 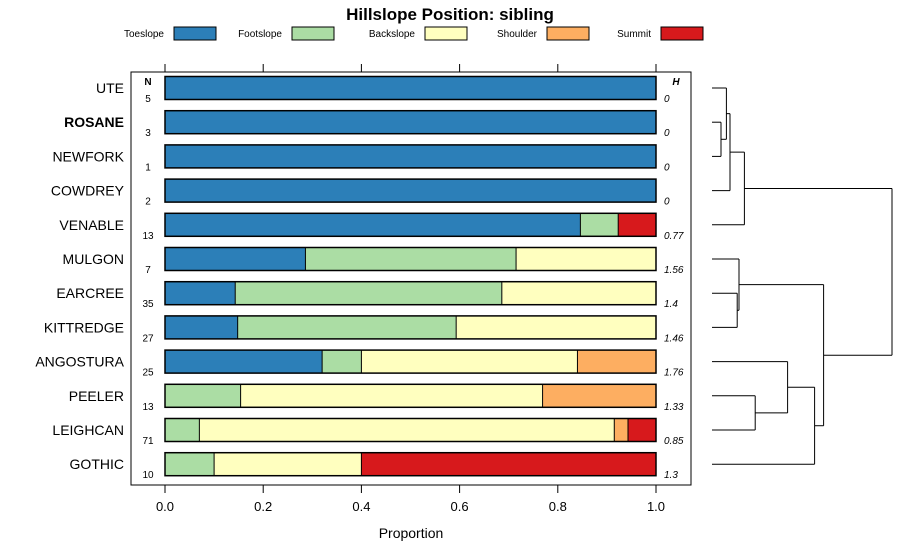 I want to click on row-label: ANGOSTURA, so click(x=79, y=362).